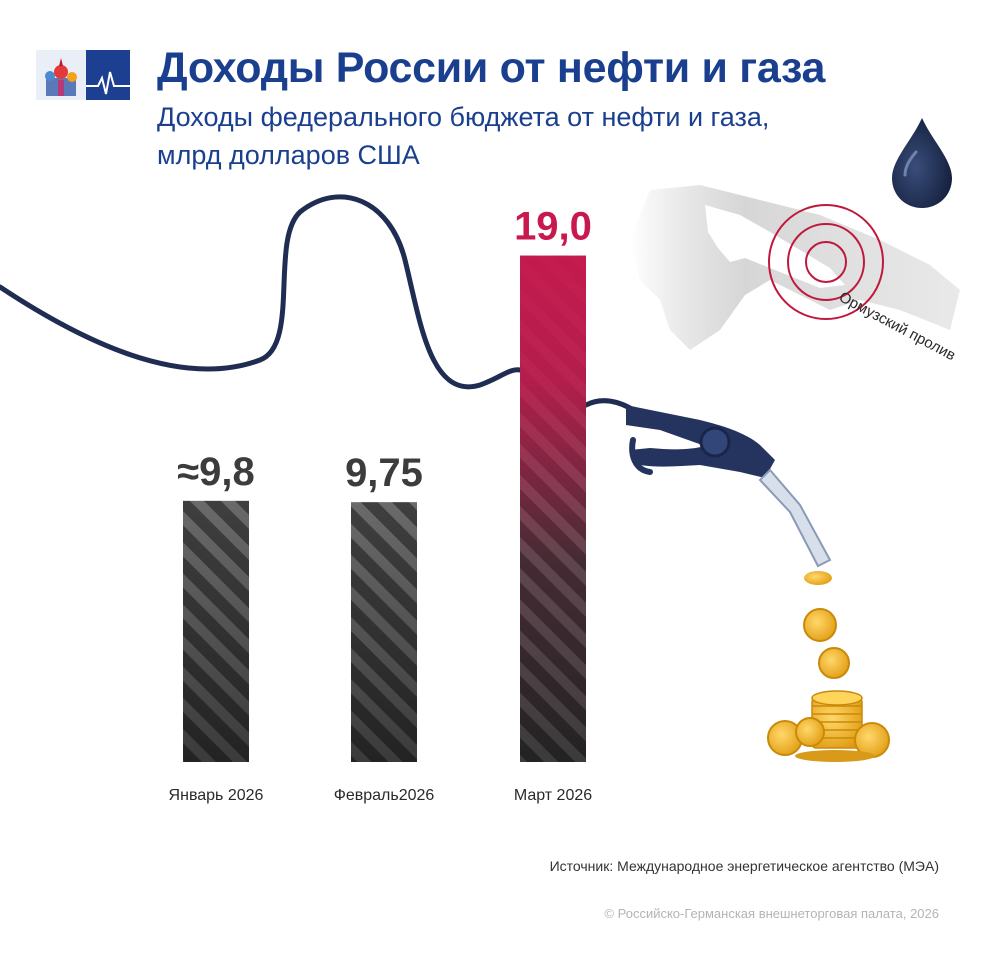 Image resolution: width=987 pixels, height=960 pixels. I want to click on bar-2: 9,75 Февраль2026, so click(384, 627).